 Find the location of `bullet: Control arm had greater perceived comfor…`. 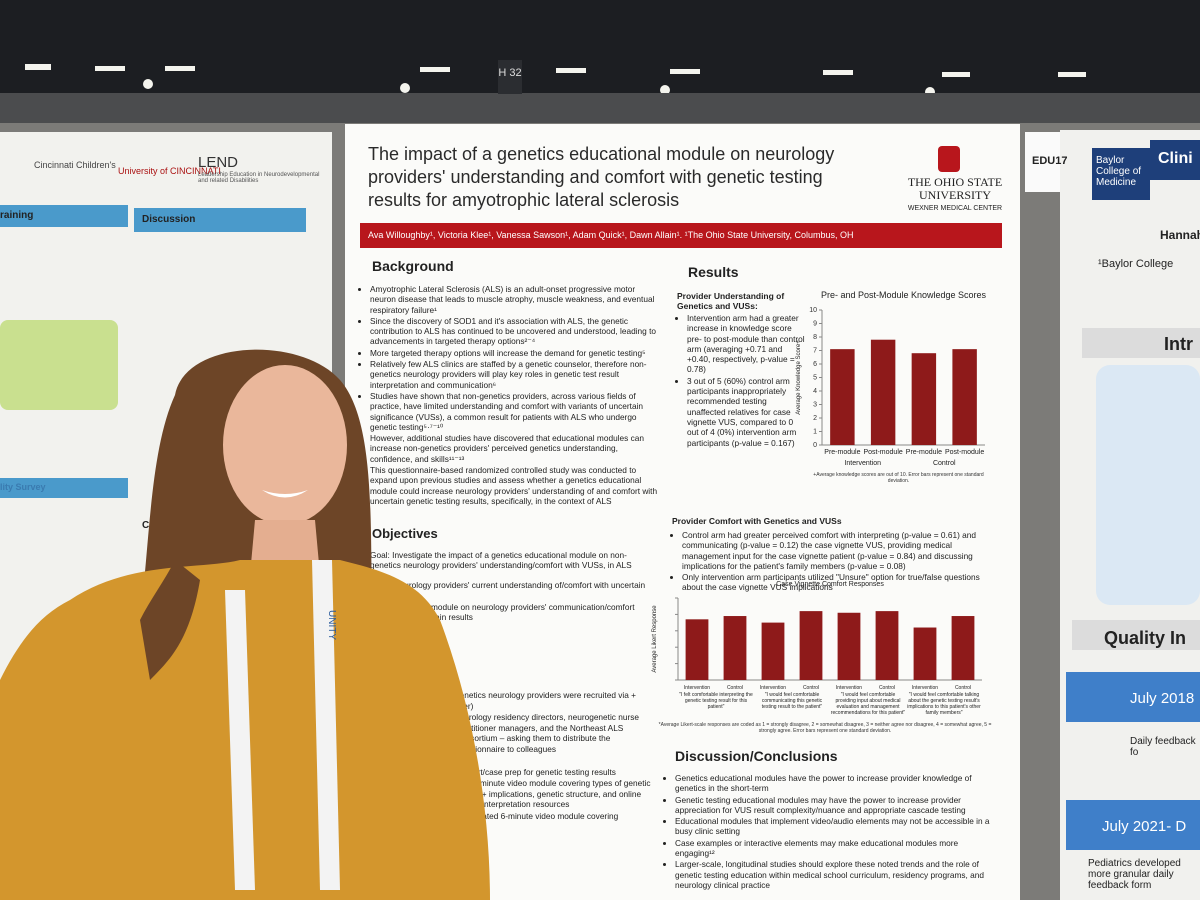

bullet: Control arm had greater perceived comfor… is located at coordinates (841, 550).